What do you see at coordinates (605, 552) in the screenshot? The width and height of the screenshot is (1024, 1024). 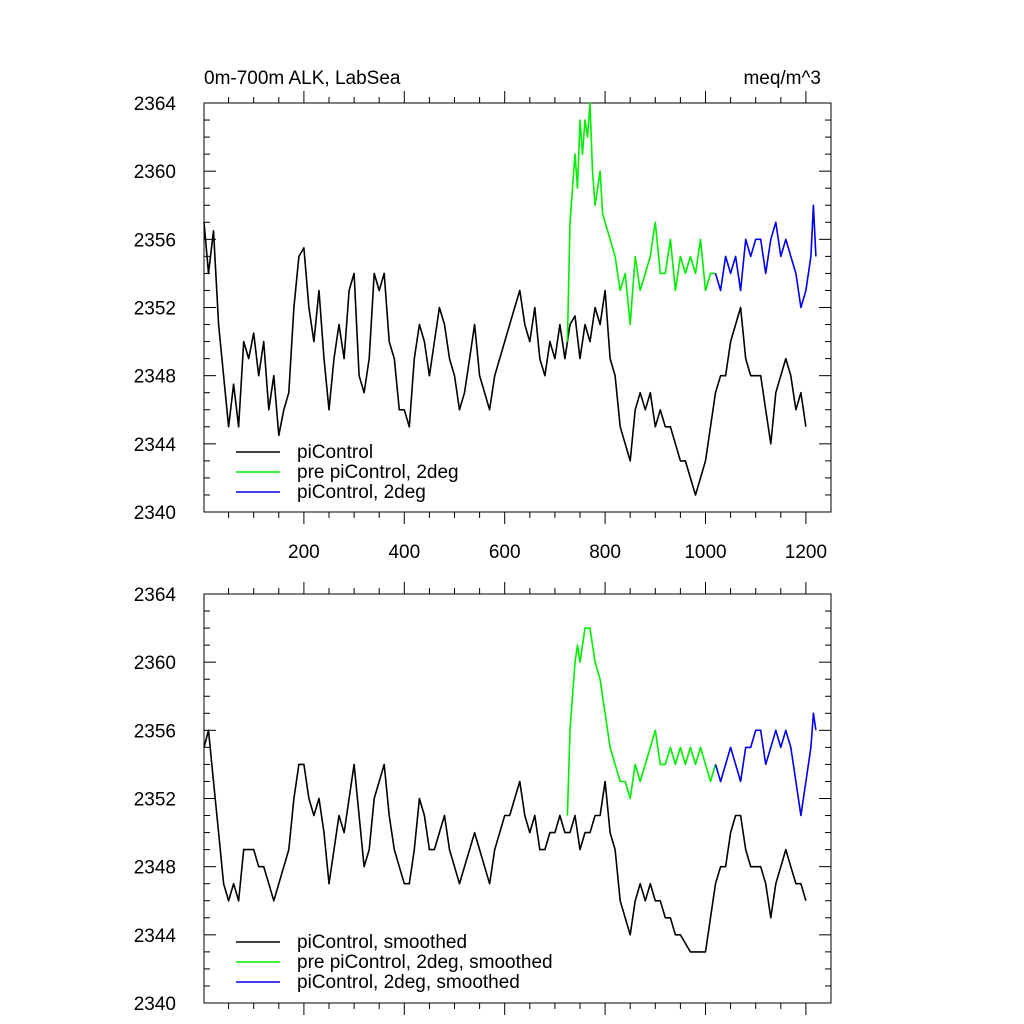 I see `x-tick-label: 800` at bounding box center [605, 552].